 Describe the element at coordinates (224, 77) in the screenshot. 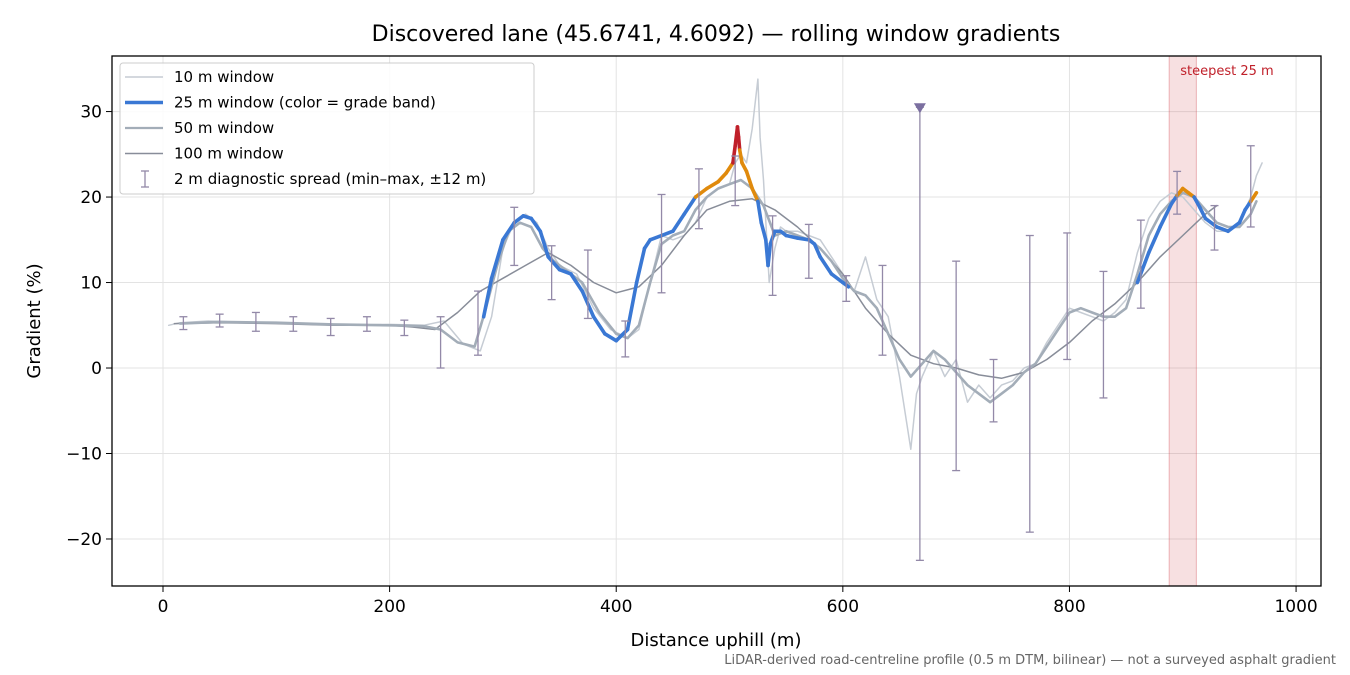

I see `legend-label: 10 m window` at that location.